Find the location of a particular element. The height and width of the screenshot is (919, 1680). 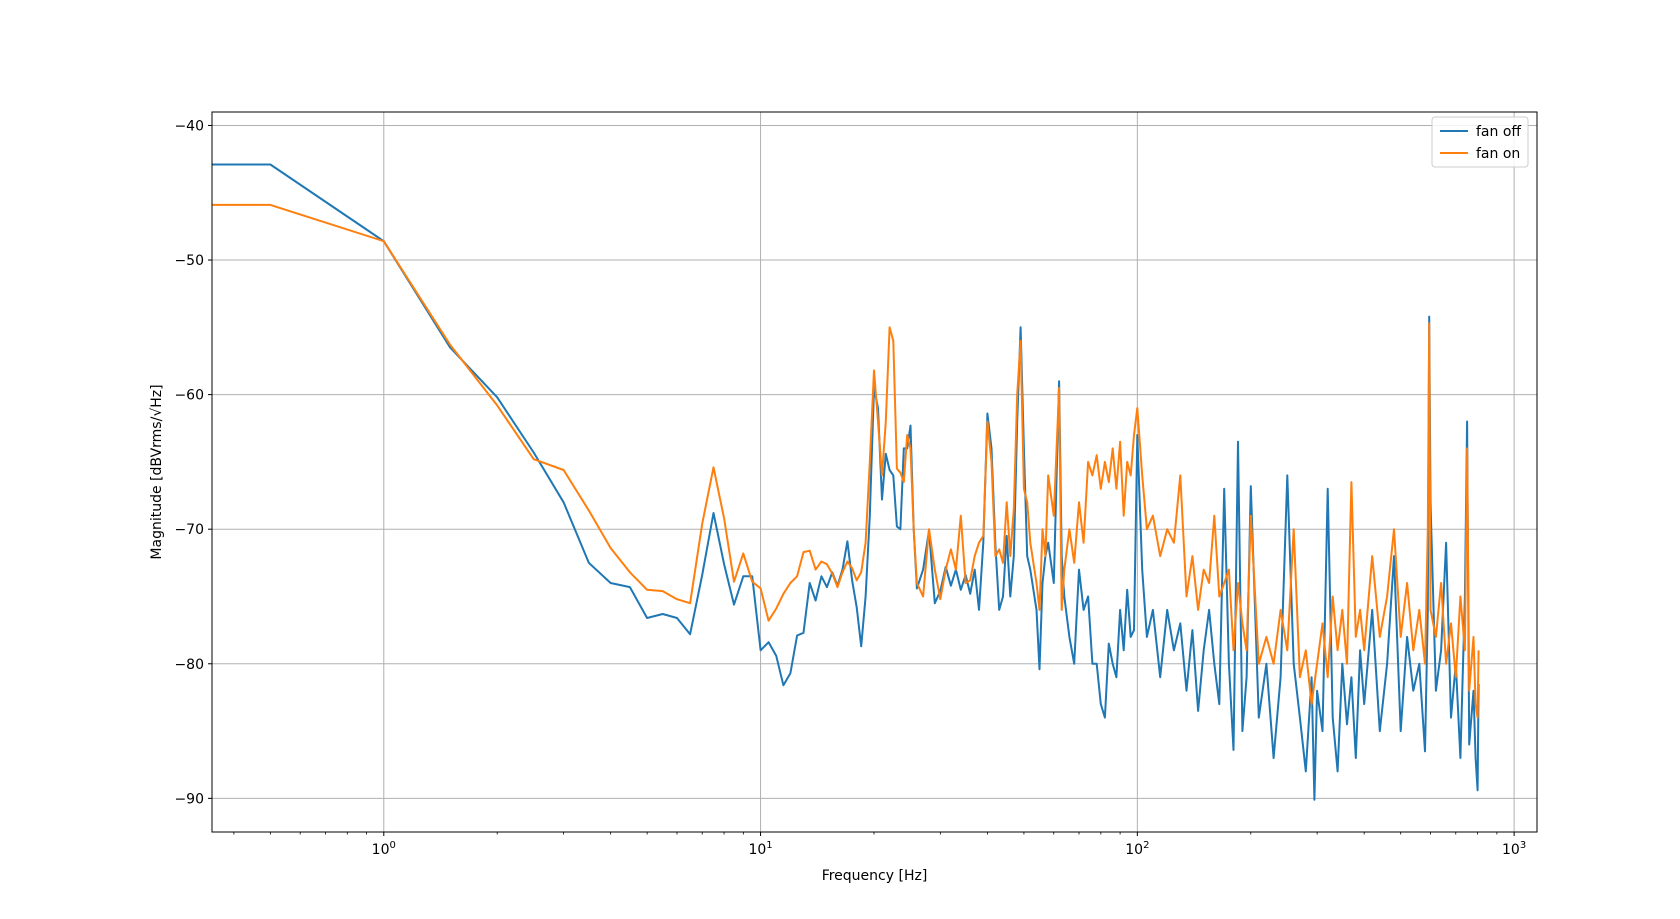

y-tick-label: −50 is located at coordinates (189, 261).